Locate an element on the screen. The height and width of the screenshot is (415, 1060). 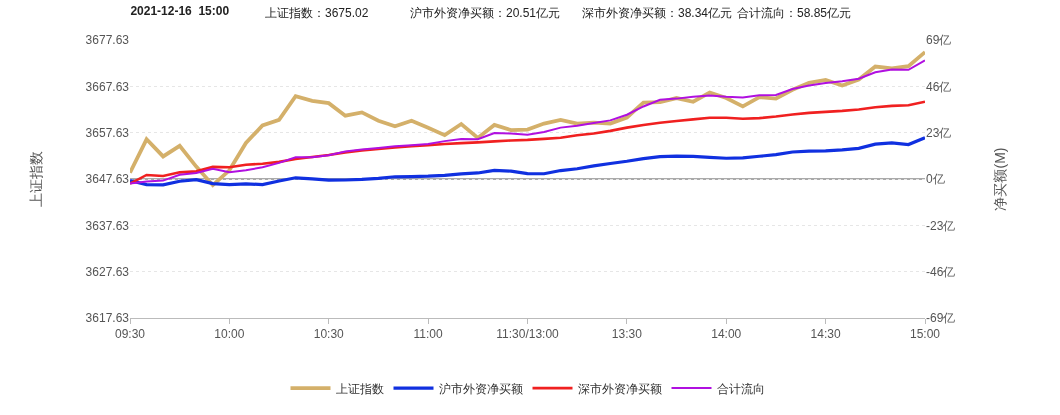
x-tick-label: 15:00 is located at coordinates (925, 334).